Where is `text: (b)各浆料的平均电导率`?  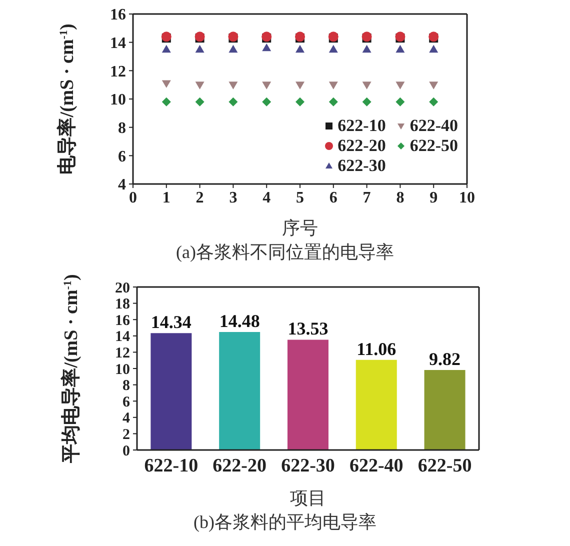 text: (b)各浆料的平均电导率 is located at coordinates (285, 522).